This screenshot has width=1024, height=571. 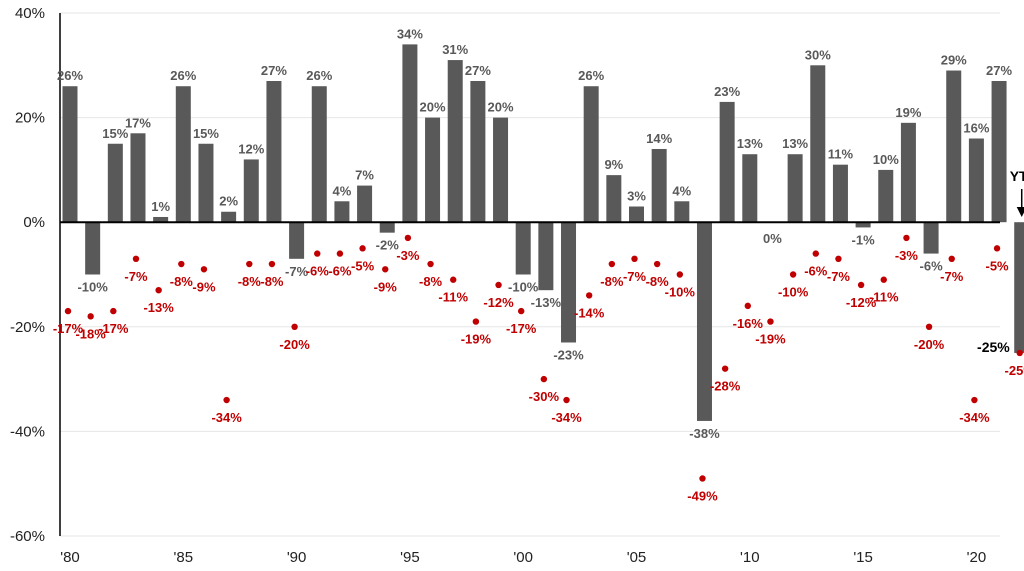 I want to click on annotations: YTD -25%, so click(x=1000, y=261).